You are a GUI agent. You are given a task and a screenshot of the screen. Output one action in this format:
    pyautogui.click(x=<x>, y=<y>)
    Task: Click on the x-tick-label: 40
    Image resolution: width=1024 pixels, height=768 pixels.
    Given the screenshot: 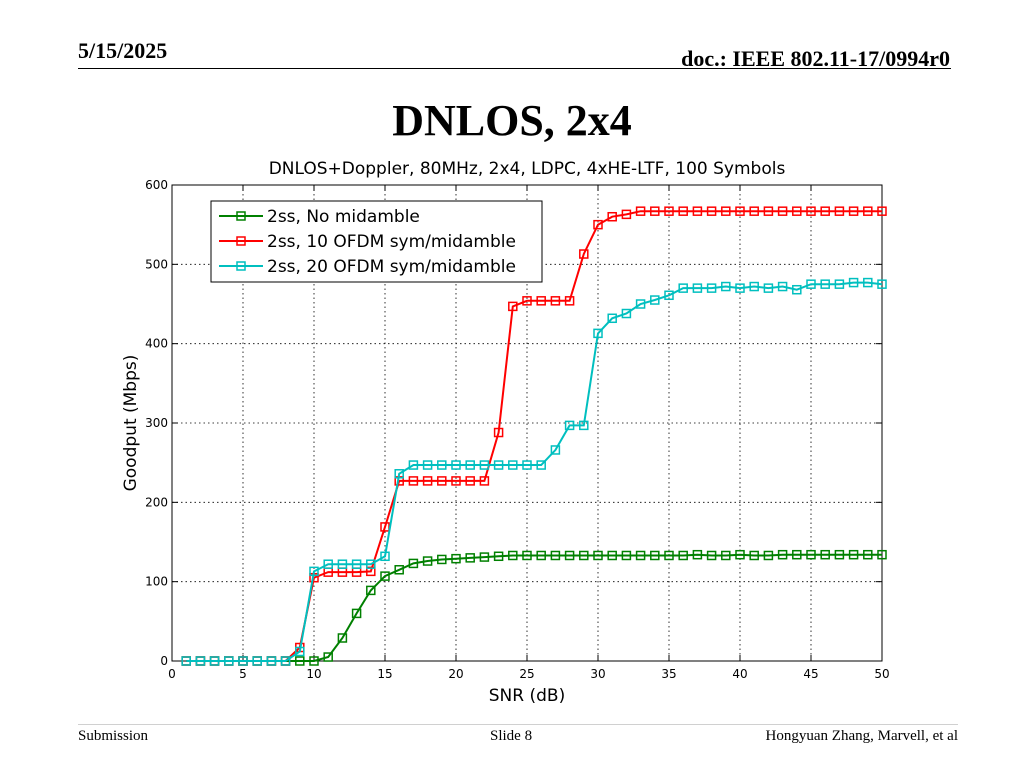 What is the action you would take?
    pyautogui.click(x=739, y=674)
    